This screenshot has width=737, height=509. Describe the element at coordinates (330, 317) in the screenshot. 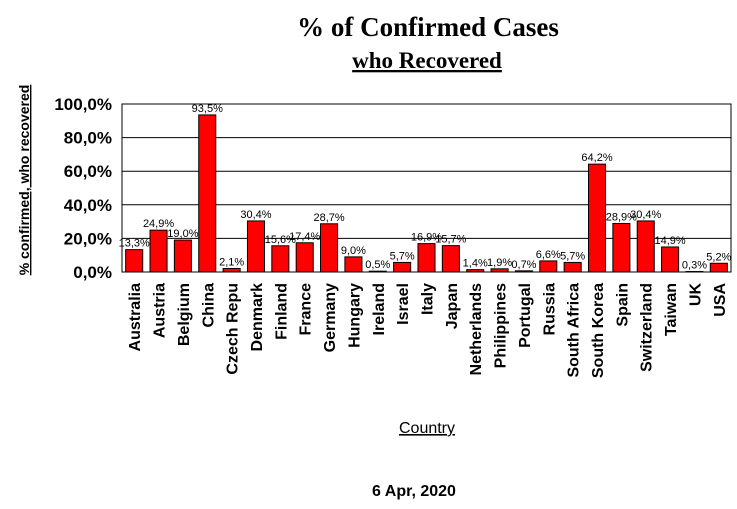

I see `x-tick-label: Germany` at that location.